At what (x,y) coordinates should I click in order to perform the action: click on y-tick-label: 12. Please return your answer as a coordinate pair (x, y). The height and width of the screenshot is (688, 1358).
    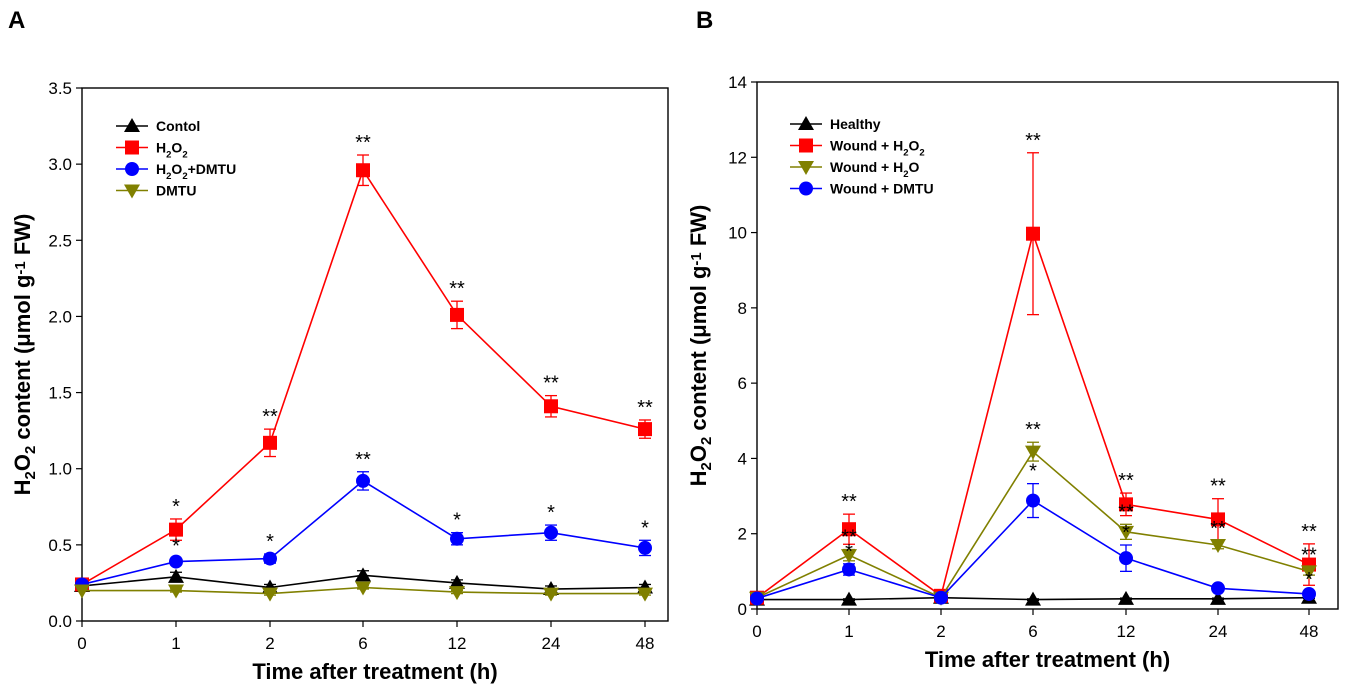
    Looking at the image, I should click on (737, 157).